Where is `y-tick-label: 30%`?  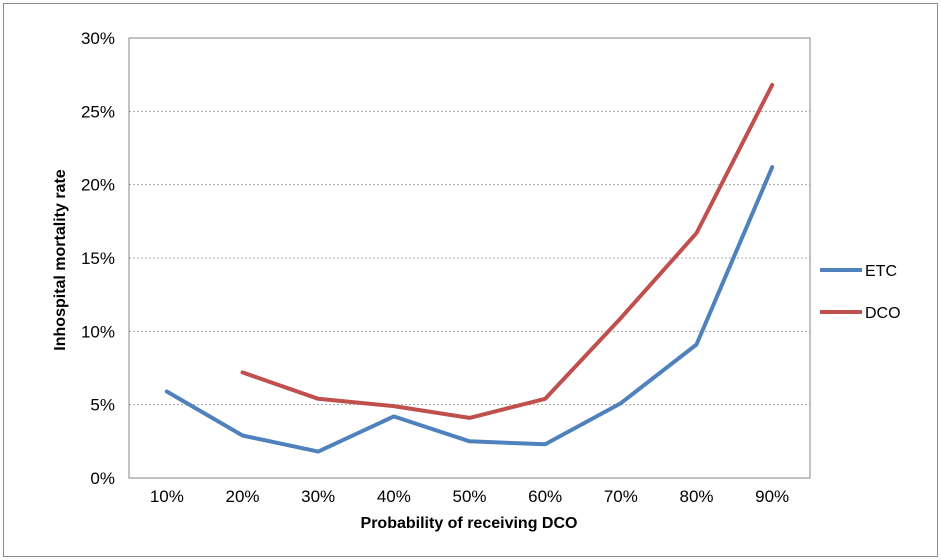
y-tick-label: 30% is located at coordinates (98, 38).